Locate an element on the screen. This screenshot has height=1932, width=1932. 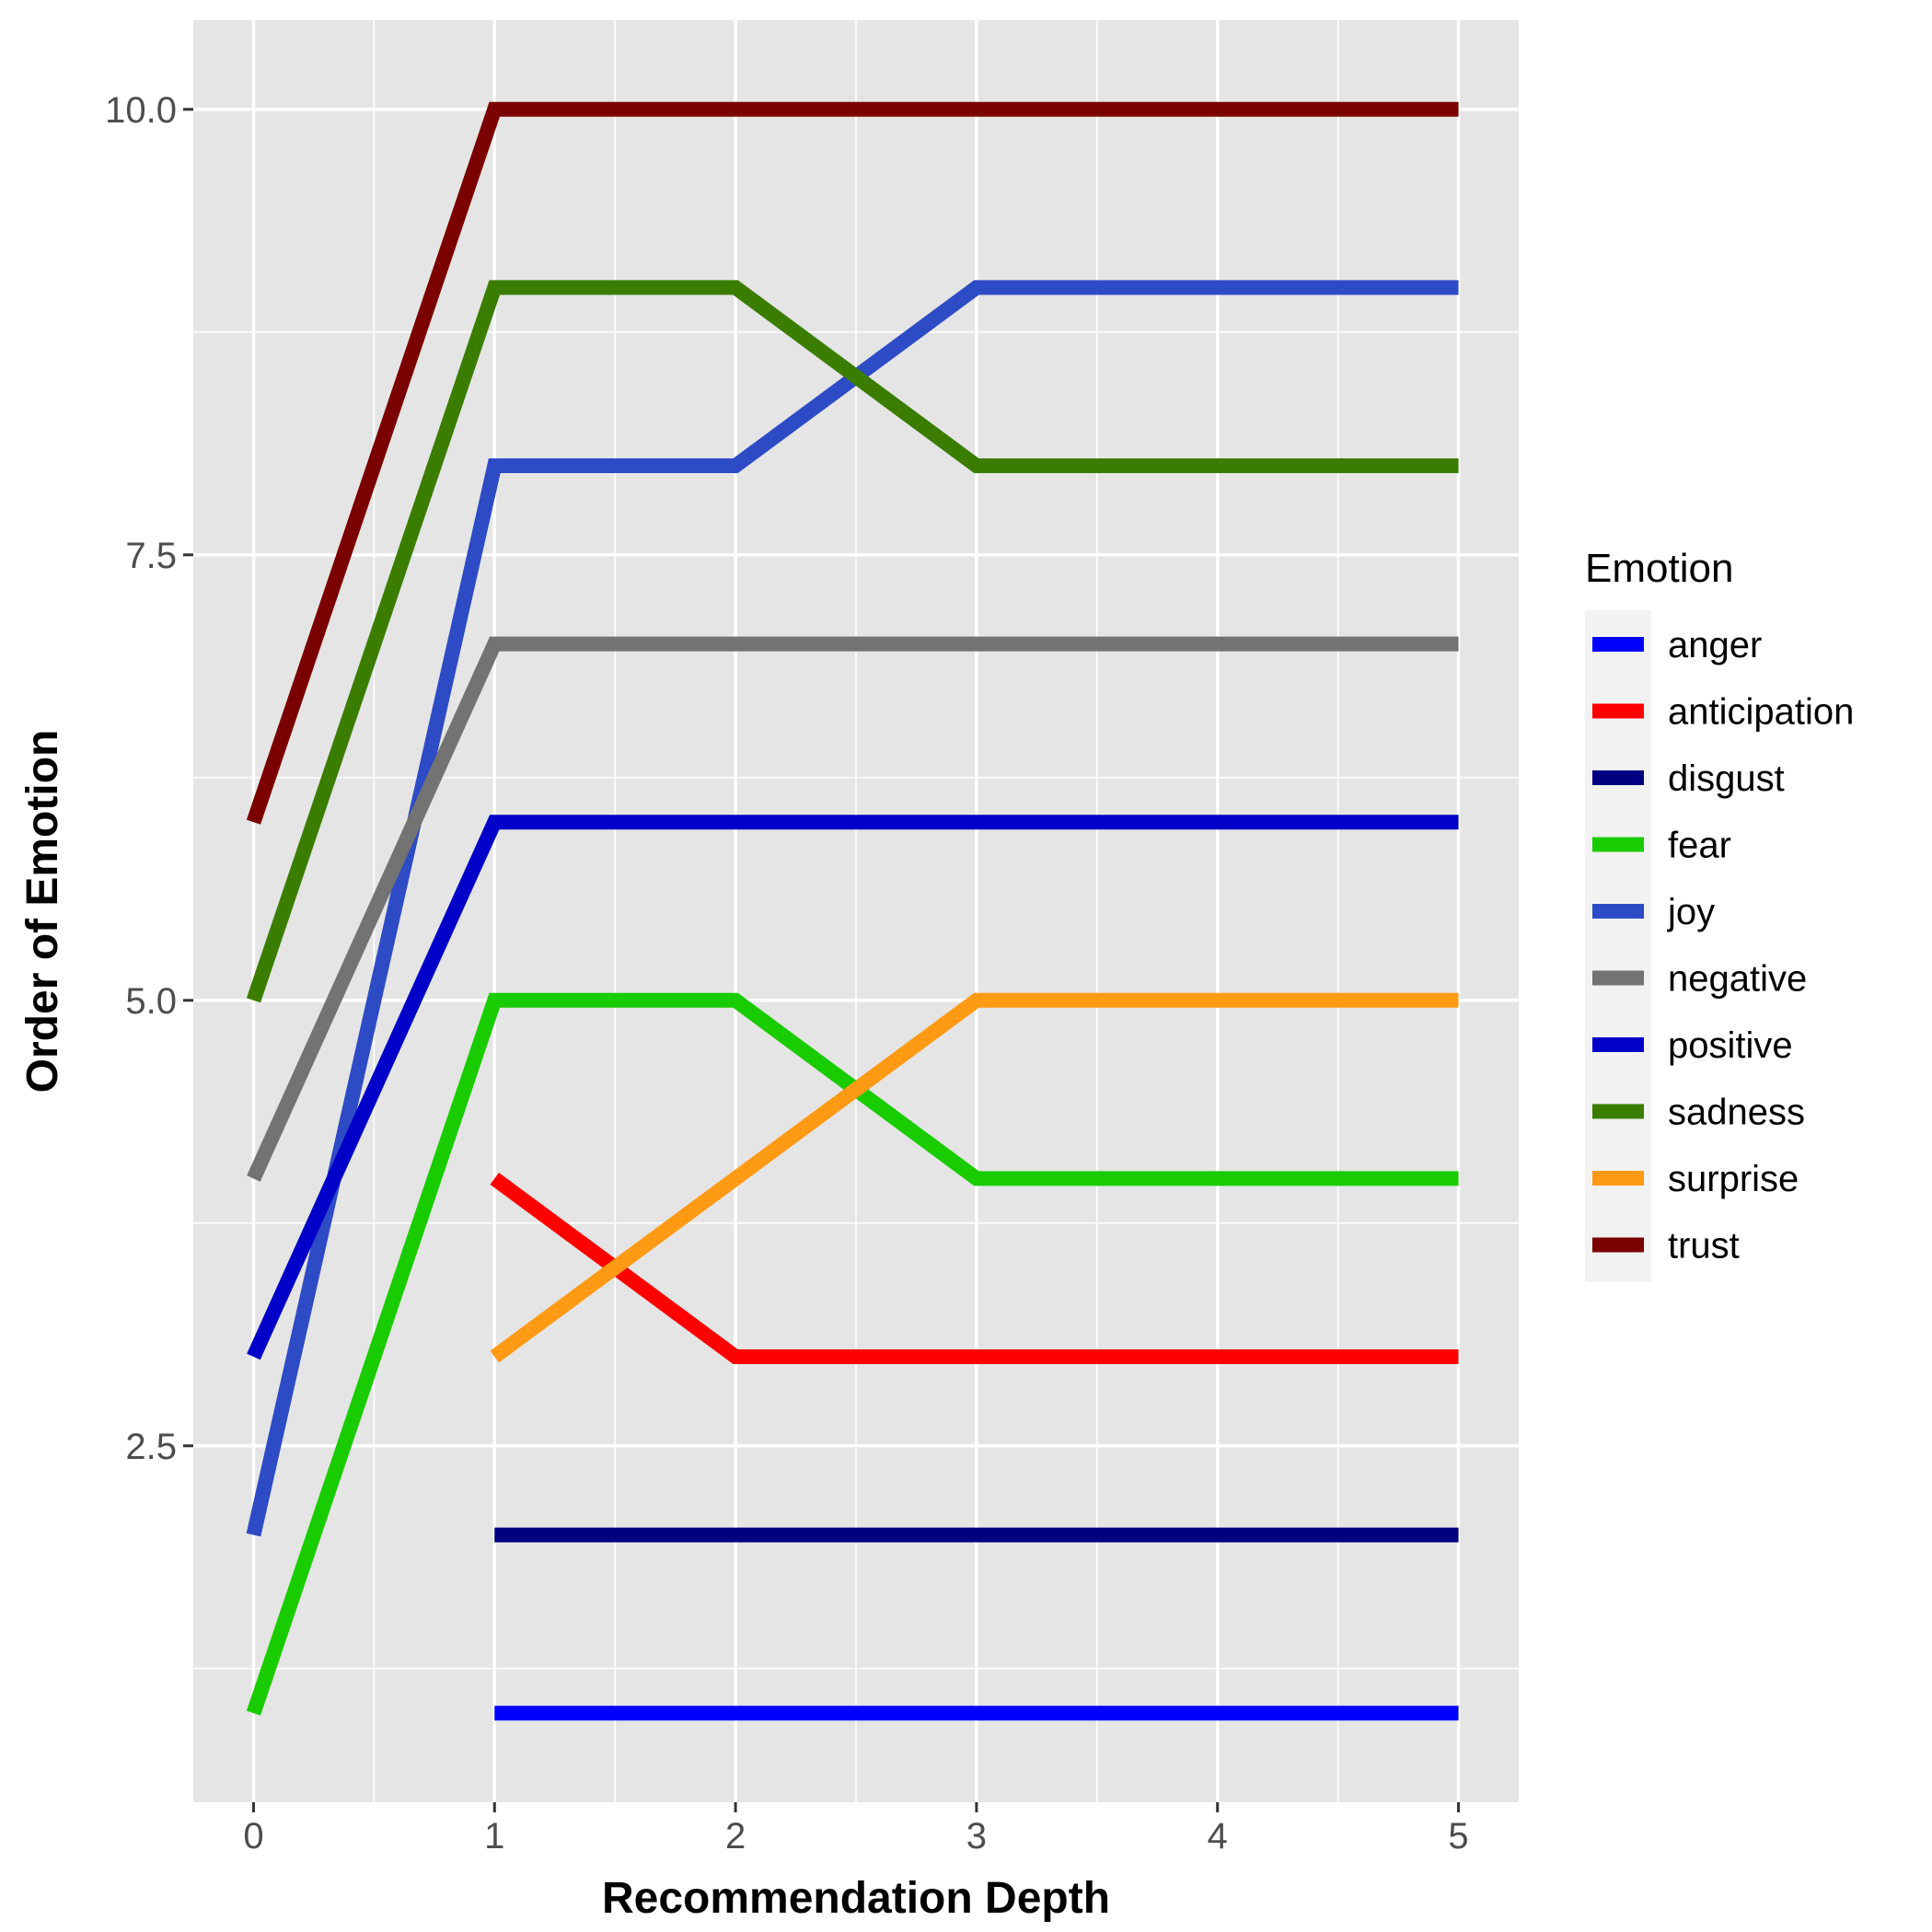
x-axis-title: Recommendation Depth is located at coordinates (856, 1898).